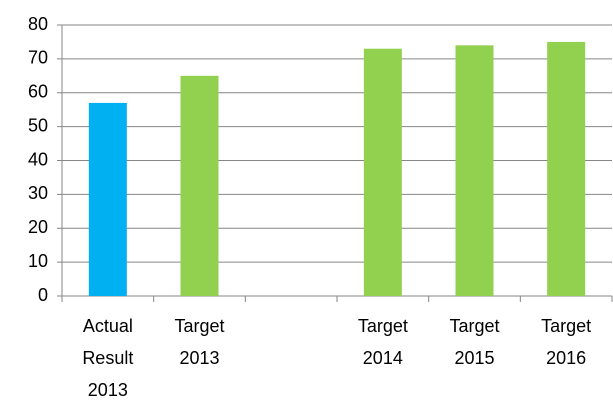 The width and height of the screenshot is (613, 405). Describe the element at coordinates (38, 193) in the screenshot. I see `y-tick-label: 30` at that location.